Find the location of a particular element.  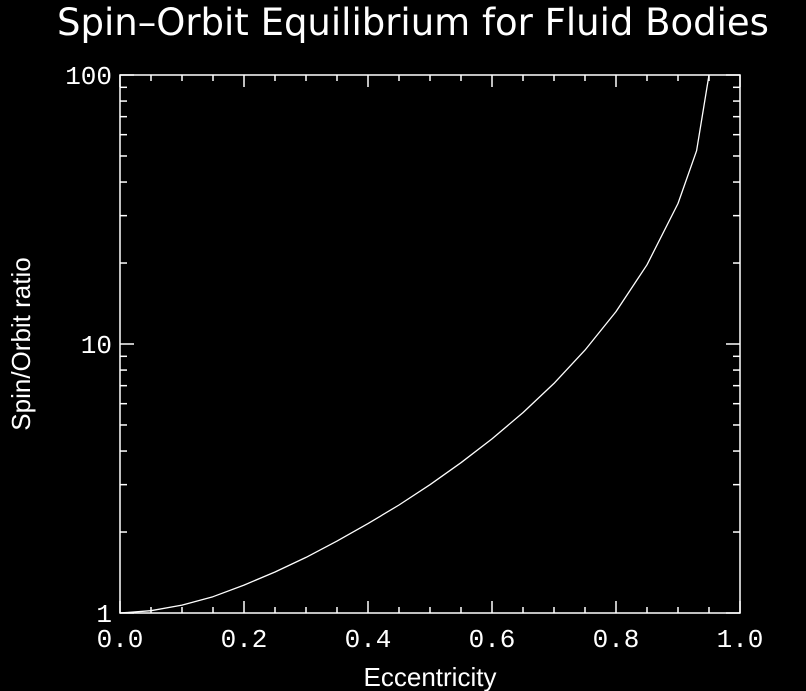

y-tick-label: 10 is located at coordinates (96, 346).